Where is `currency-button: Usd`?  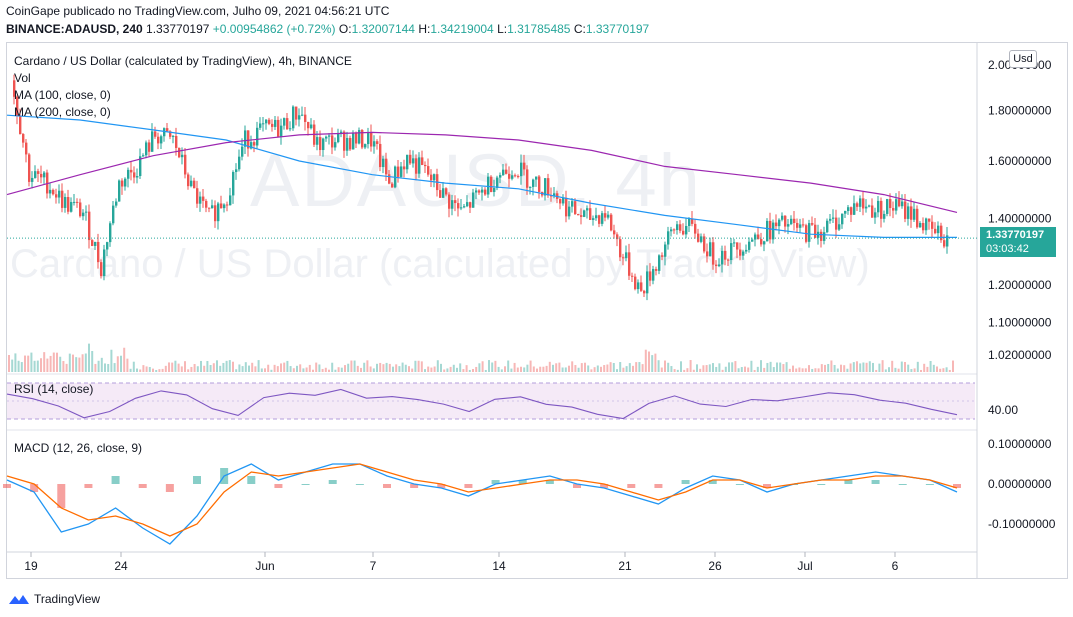
currency-button: Usd is located at coordinates (1023, 59).